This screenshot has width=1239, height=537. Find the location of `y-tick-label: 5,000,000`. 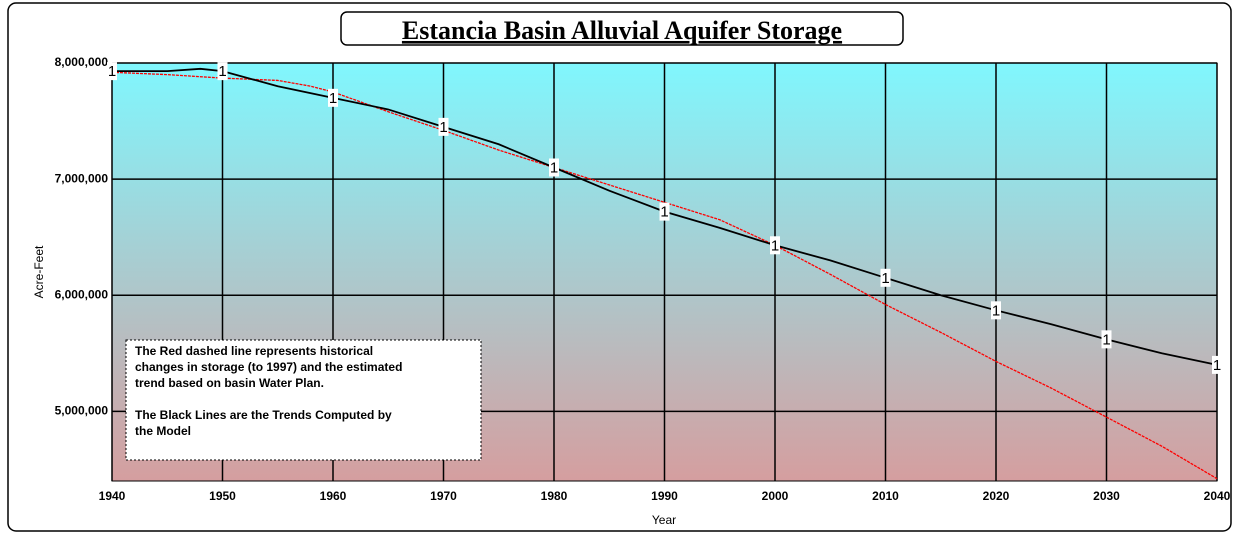

y-tick-label: 5,000,000 is located at coordinates (82, 411).